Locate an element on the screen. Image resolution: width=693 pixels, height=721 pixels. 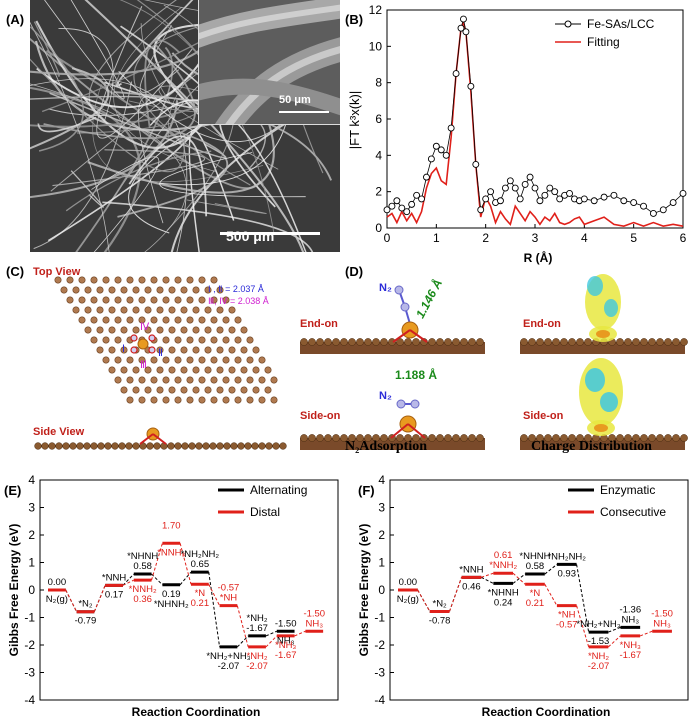
y-tick-label: 12 is located at coordinates (376, 10).